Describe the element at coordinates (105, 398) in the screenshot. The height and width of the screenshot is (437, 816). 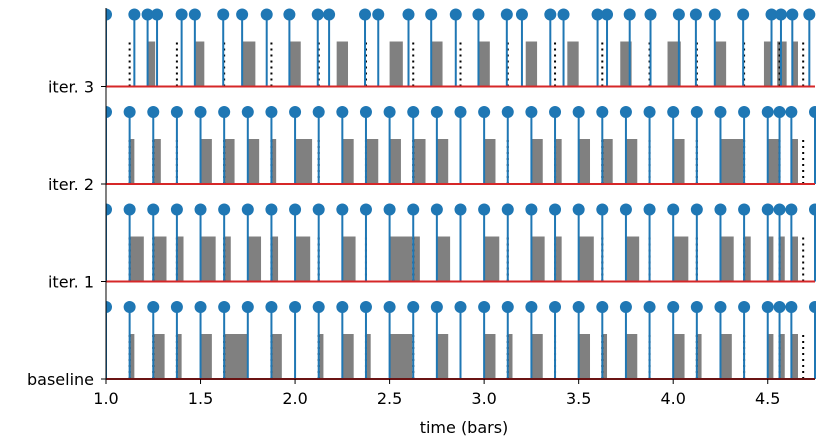
I see `x-tick-label: 1.0` at that location.